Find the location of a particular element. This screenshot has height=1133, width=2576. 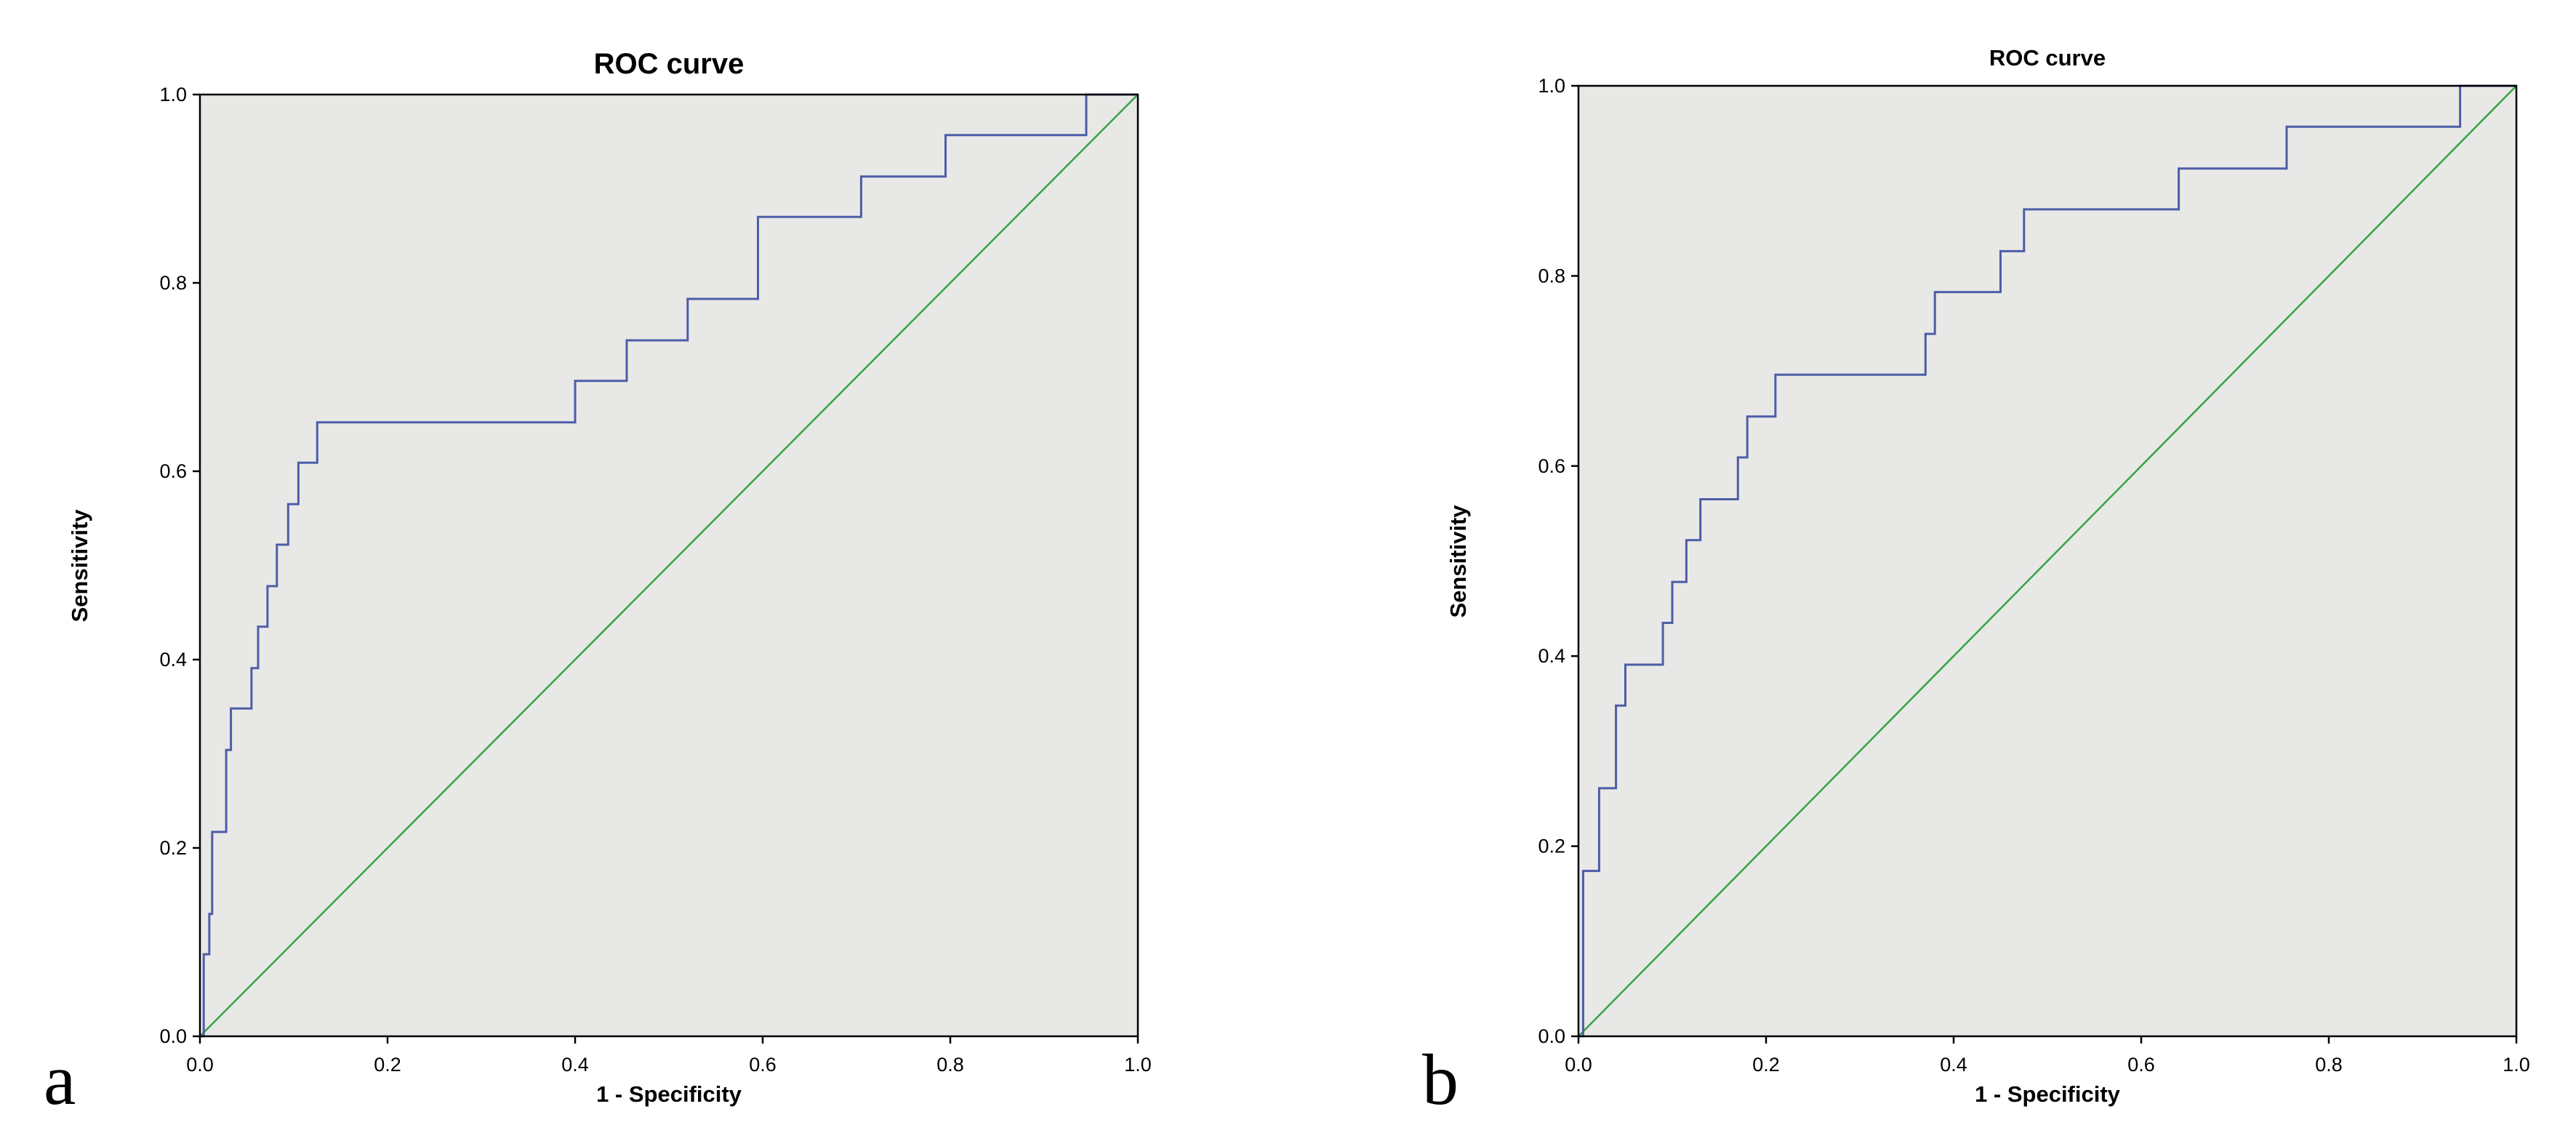

y-axis-label-b: Sensitivity is located at coordinates (1458, 561).